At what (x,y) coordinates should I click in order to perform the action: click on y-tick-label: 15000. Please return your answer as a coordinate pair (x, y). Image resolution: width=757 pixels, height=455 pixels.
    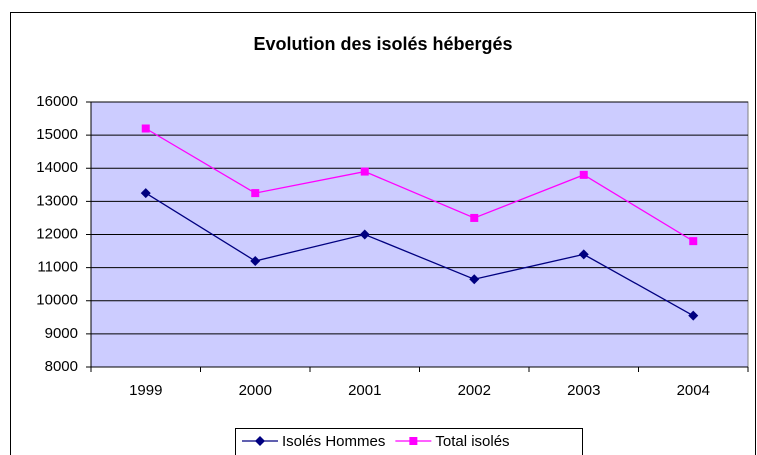
    Looking at the image, I should click on (57, 134).